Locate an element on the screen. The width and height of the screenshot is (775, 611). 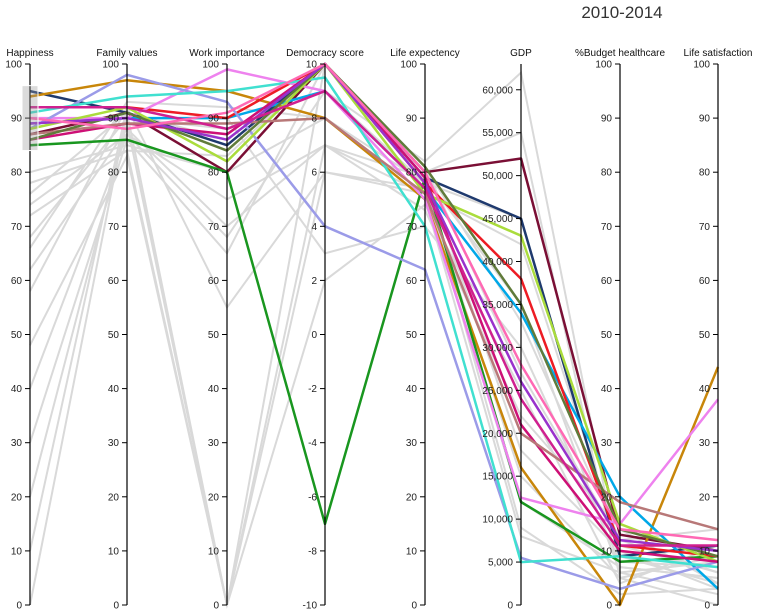
tick-label-democracy-3: -4 is located at coordinates (312, 443).